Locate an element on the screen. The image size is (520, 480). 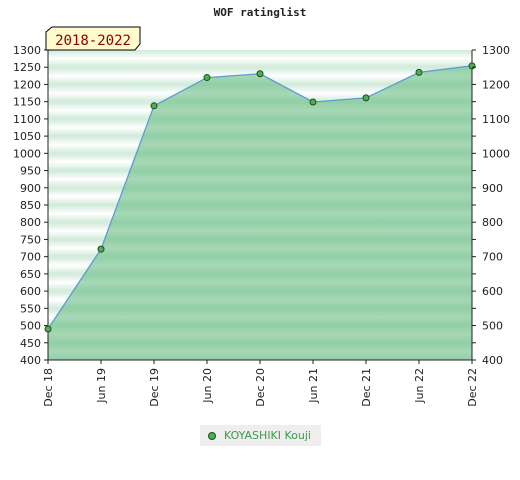
y-tick-label-right: 500 is located at coordinates (492, 326).